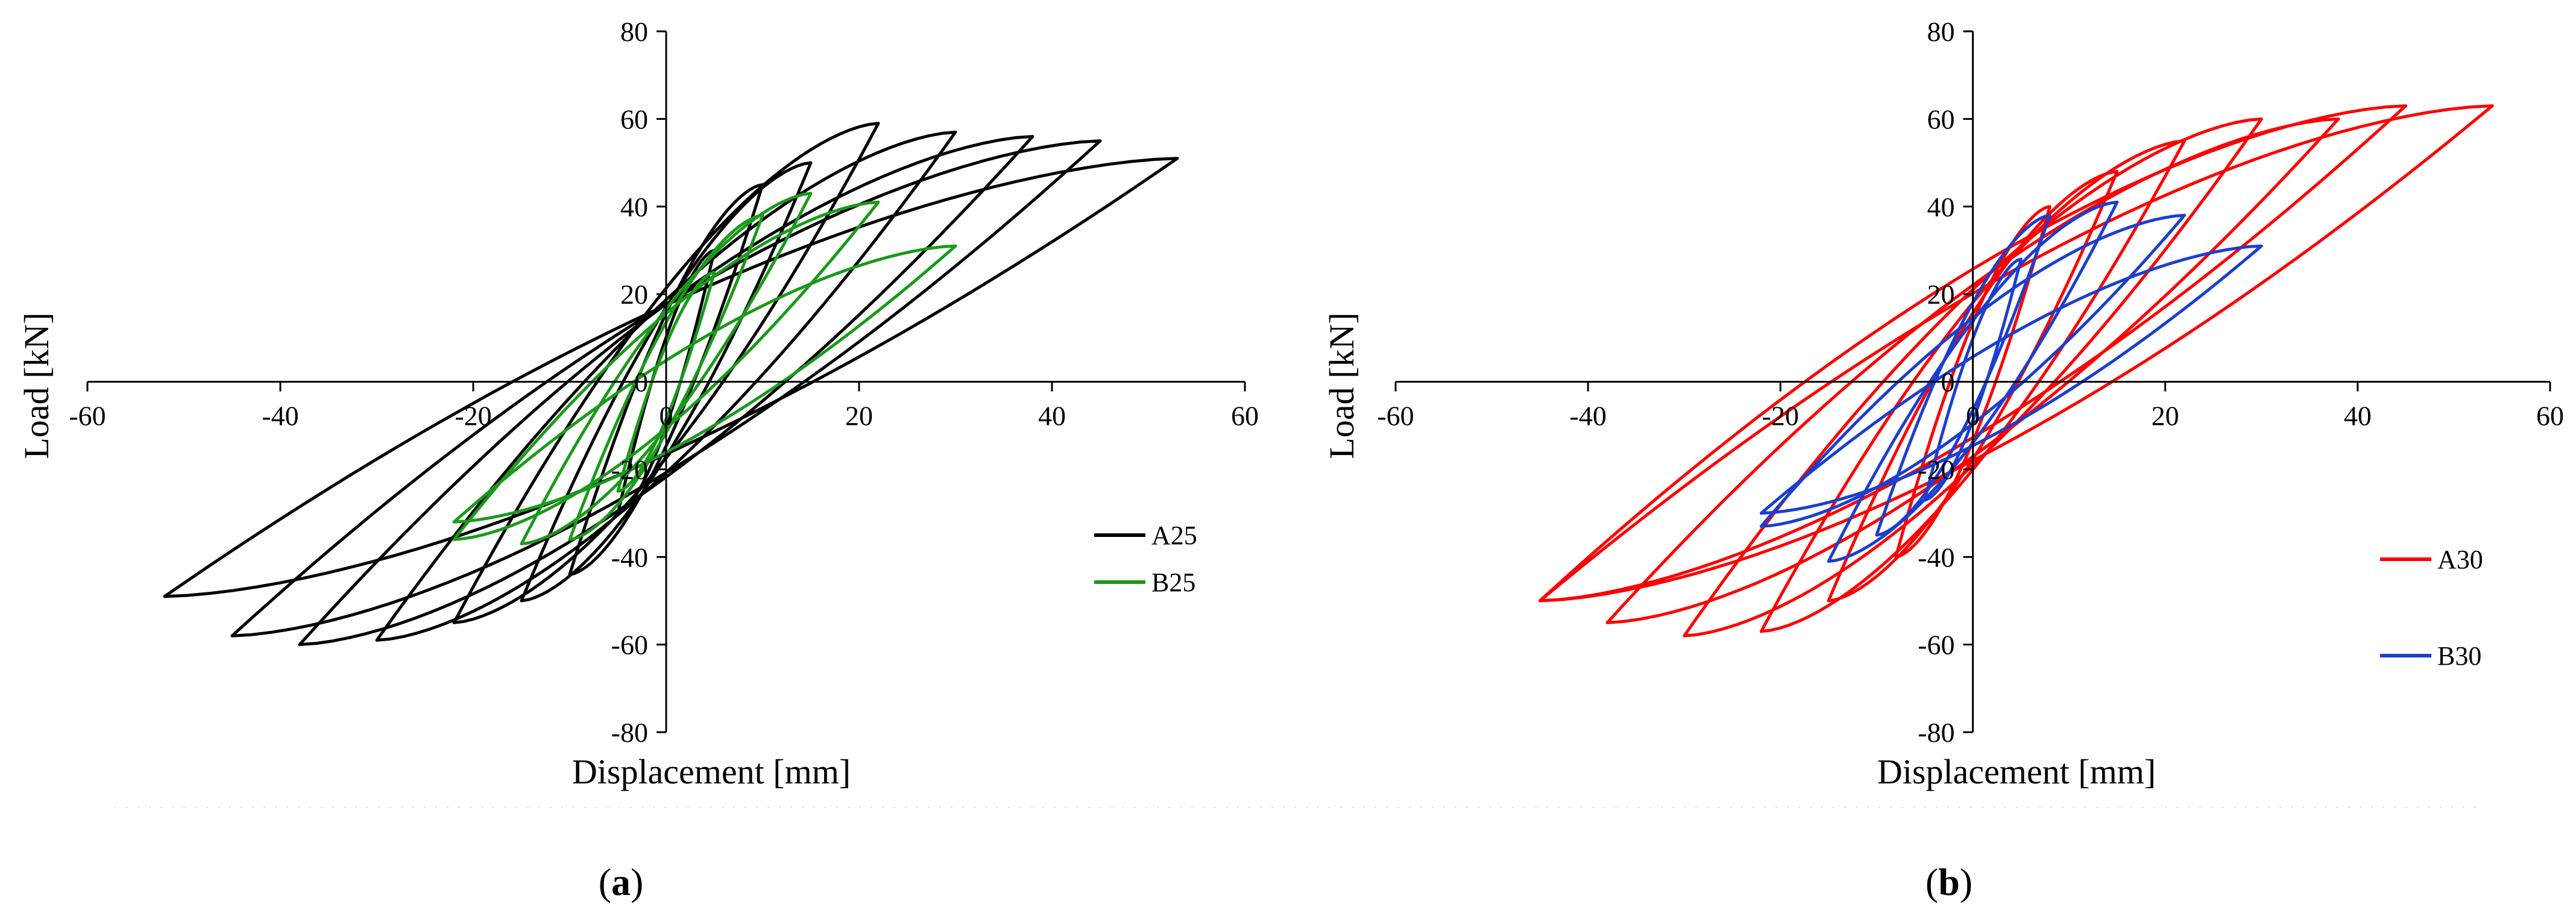 The width and height of the screenshot is (2576, 919). I want to click on panel-label-letter: b, so click(1949, 882).